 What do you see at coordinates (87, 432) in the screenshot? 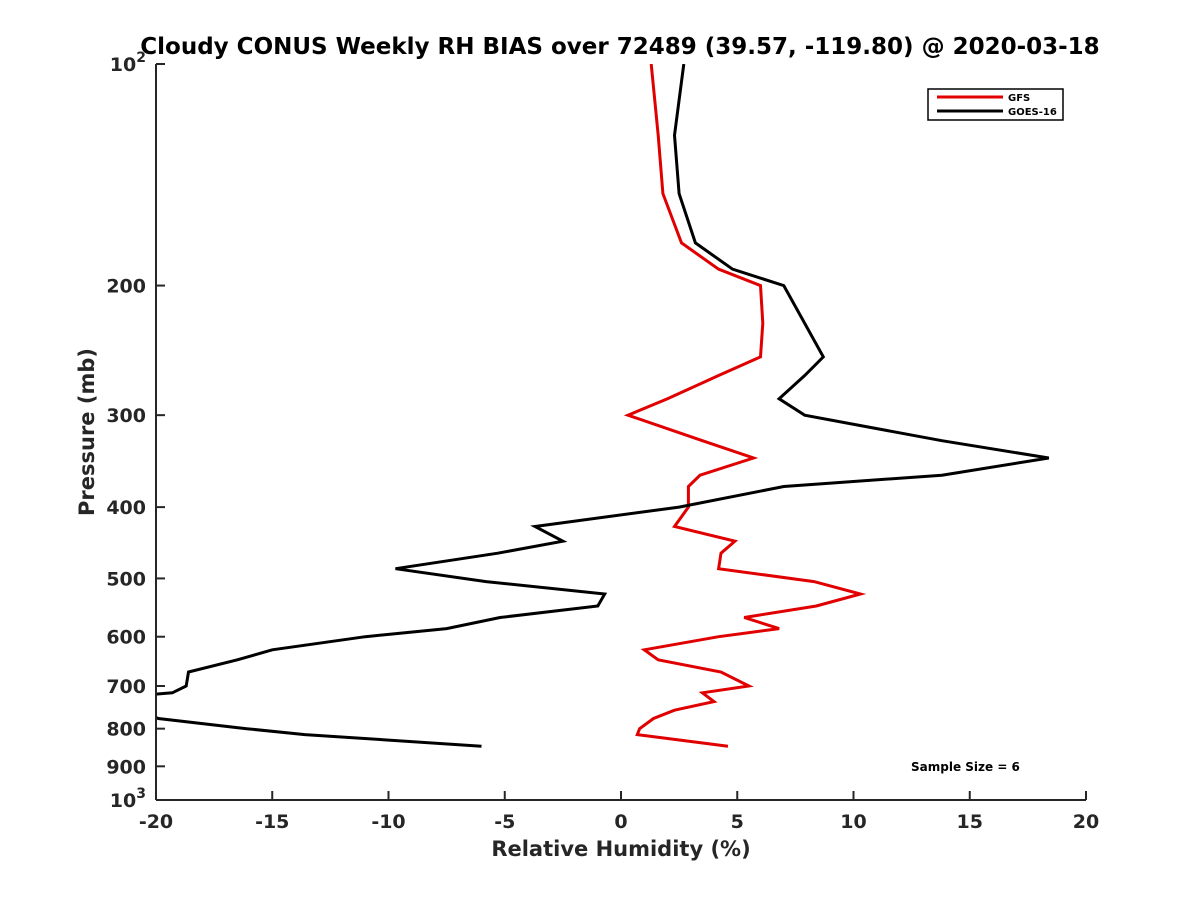
I see `y-axis-title: Pressure (mb)` at bounding box center [87, 432].